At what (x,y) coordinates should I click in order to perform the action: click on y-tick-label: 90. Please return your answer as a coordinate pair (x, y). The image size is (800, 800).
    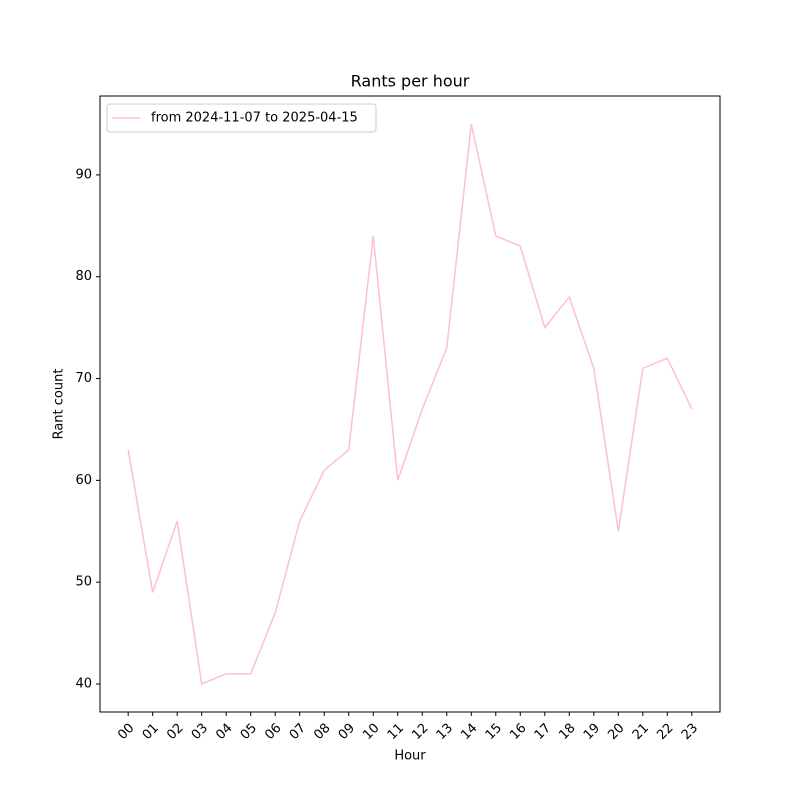
    Looking at the image, I should click on (83, 174).